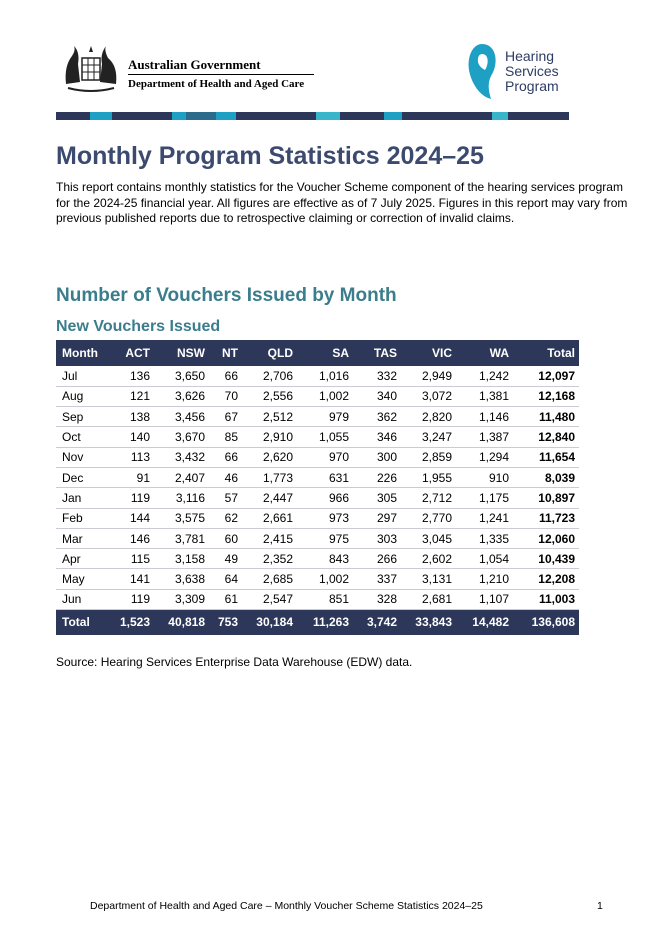  Describe the element at coordinates (433, 622) in the screenshot. I see `total-cell: 33,843` at that location.